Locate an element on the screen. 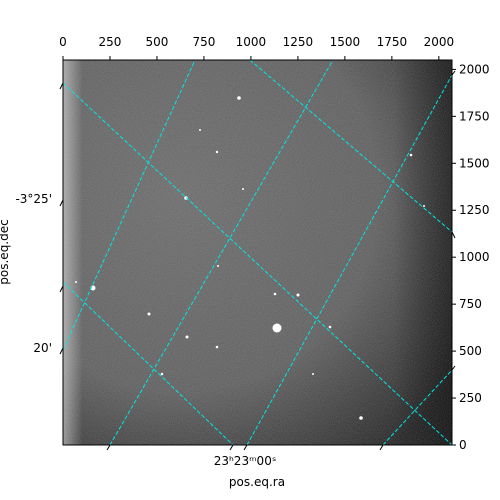  x-tick-label: 1750 is located at coordinates (392, 42).